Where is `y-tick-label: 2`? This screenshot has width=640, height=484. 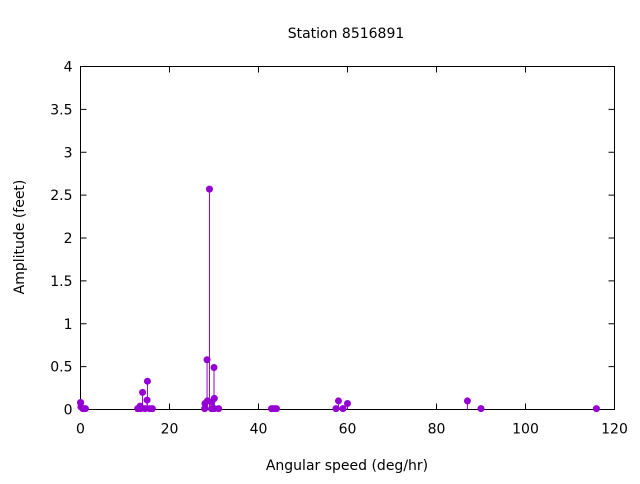
y-tick-label: 2 is located at coordinates (68, 239).